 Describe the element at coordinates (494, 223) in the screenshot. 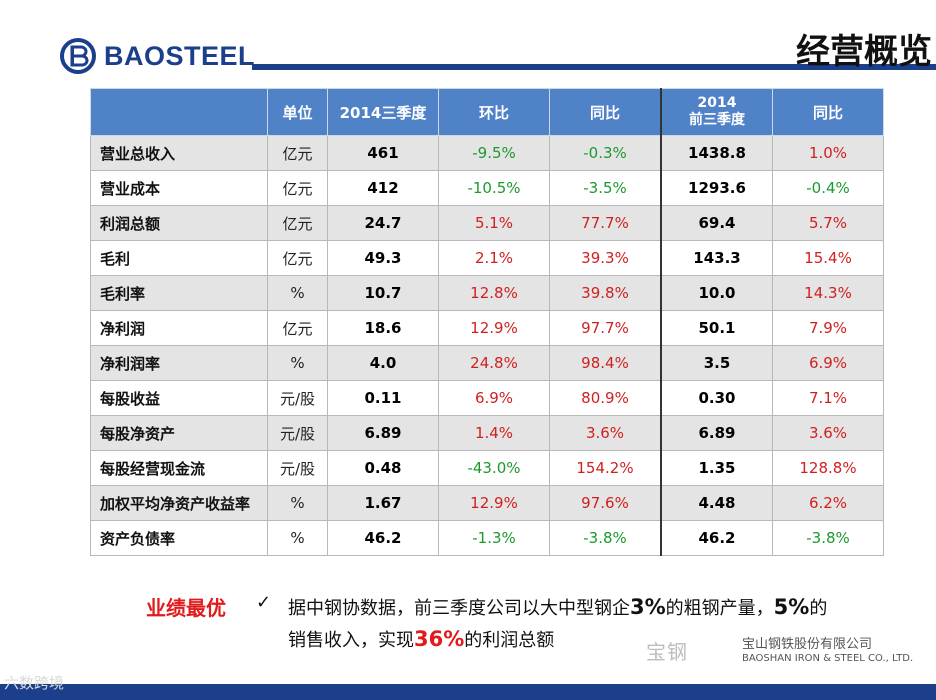

I see `qoq-change: 5.1%` at that location.